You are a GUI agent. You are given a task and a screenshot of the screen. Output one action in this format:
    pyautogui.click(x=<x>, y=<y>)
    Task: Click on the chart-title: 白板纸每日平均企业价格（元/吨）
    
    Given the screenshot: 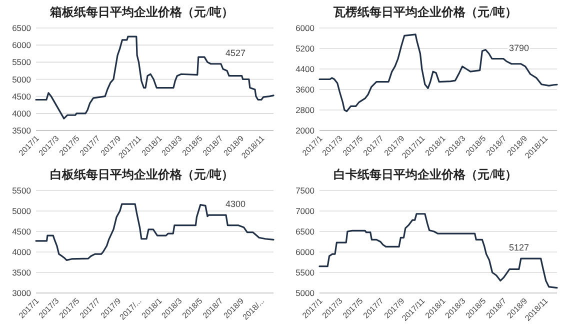 What is the action you would take?
    pyautogui.click(x=142, y=175)
    